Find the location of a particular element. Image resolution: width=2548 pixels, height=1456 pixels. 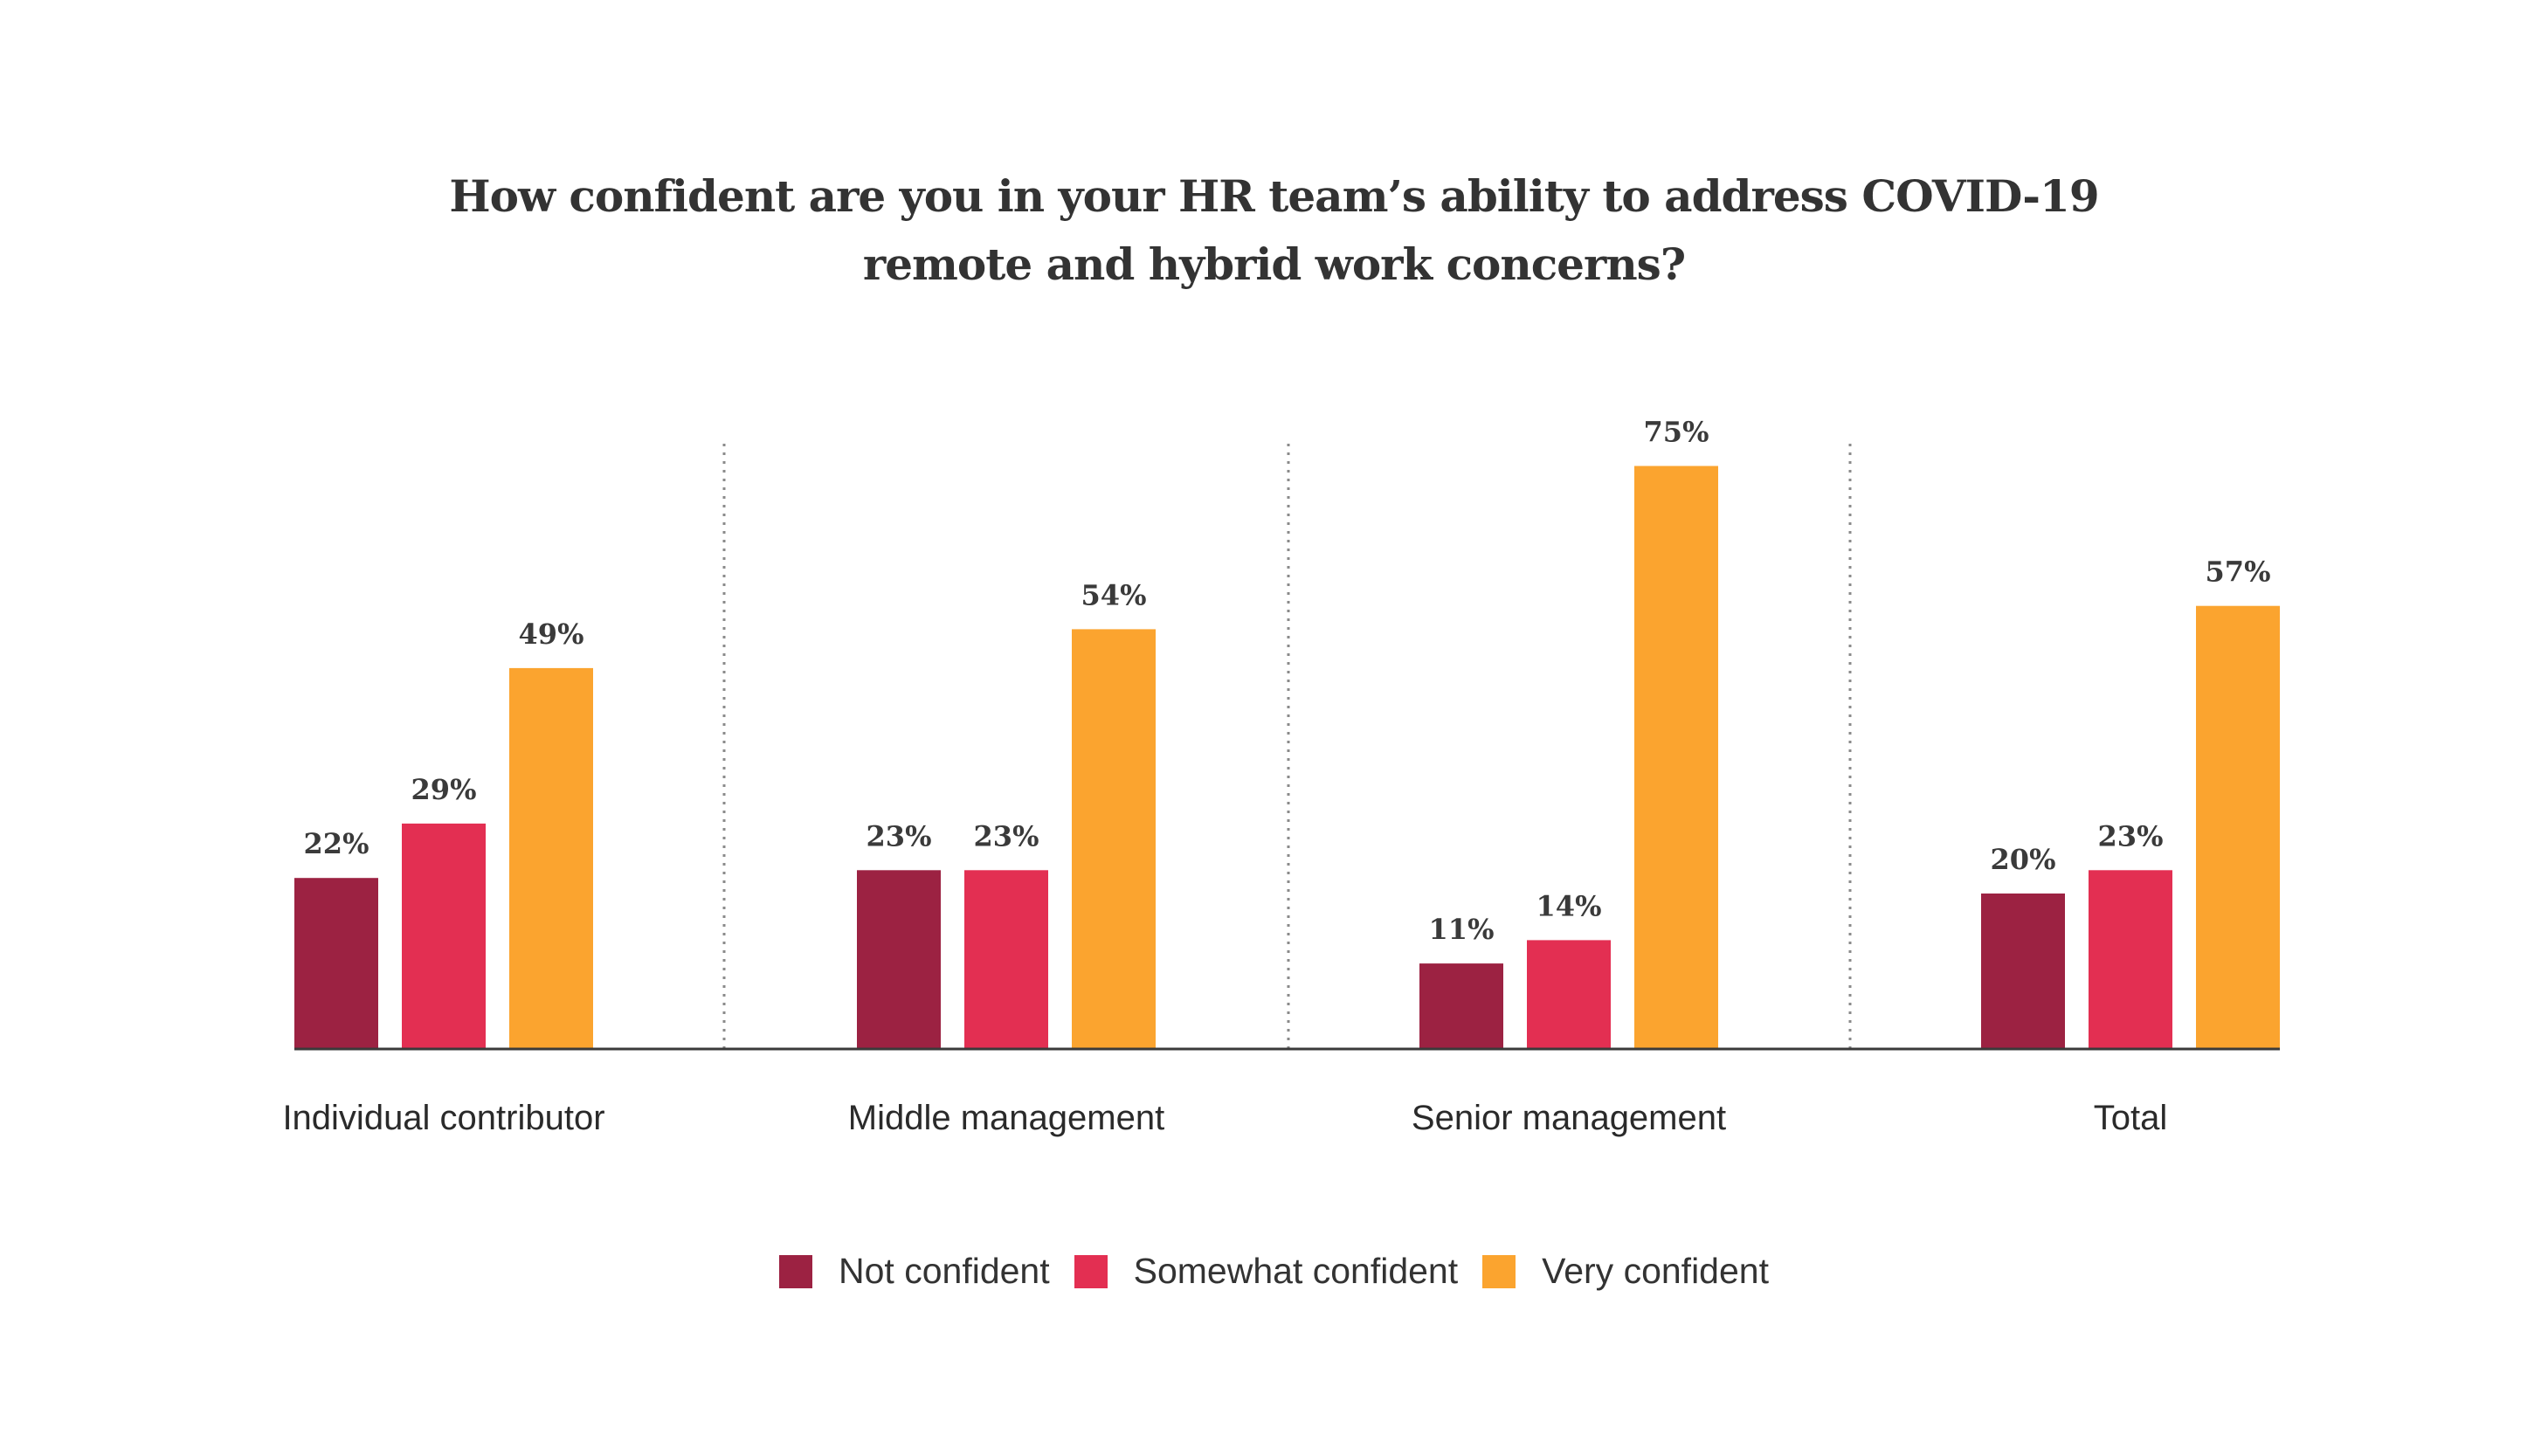

category-label-senior-management: Senior management is located at coordinates (1569, 1118).